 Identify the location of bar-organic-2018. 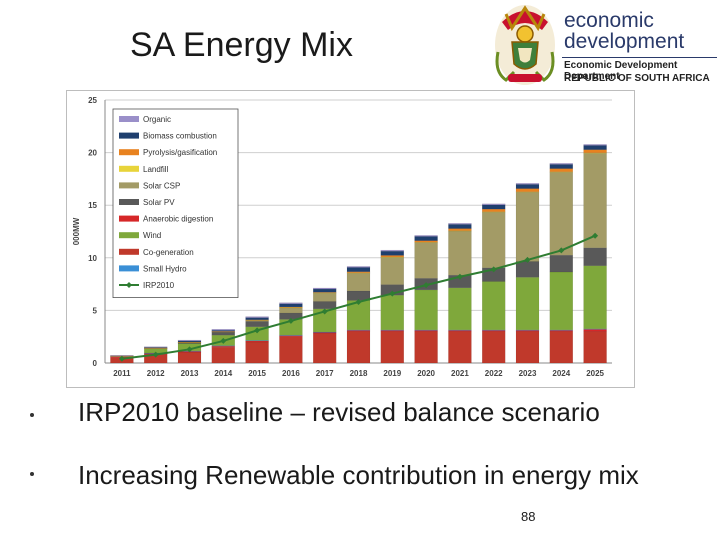
(358, 267).